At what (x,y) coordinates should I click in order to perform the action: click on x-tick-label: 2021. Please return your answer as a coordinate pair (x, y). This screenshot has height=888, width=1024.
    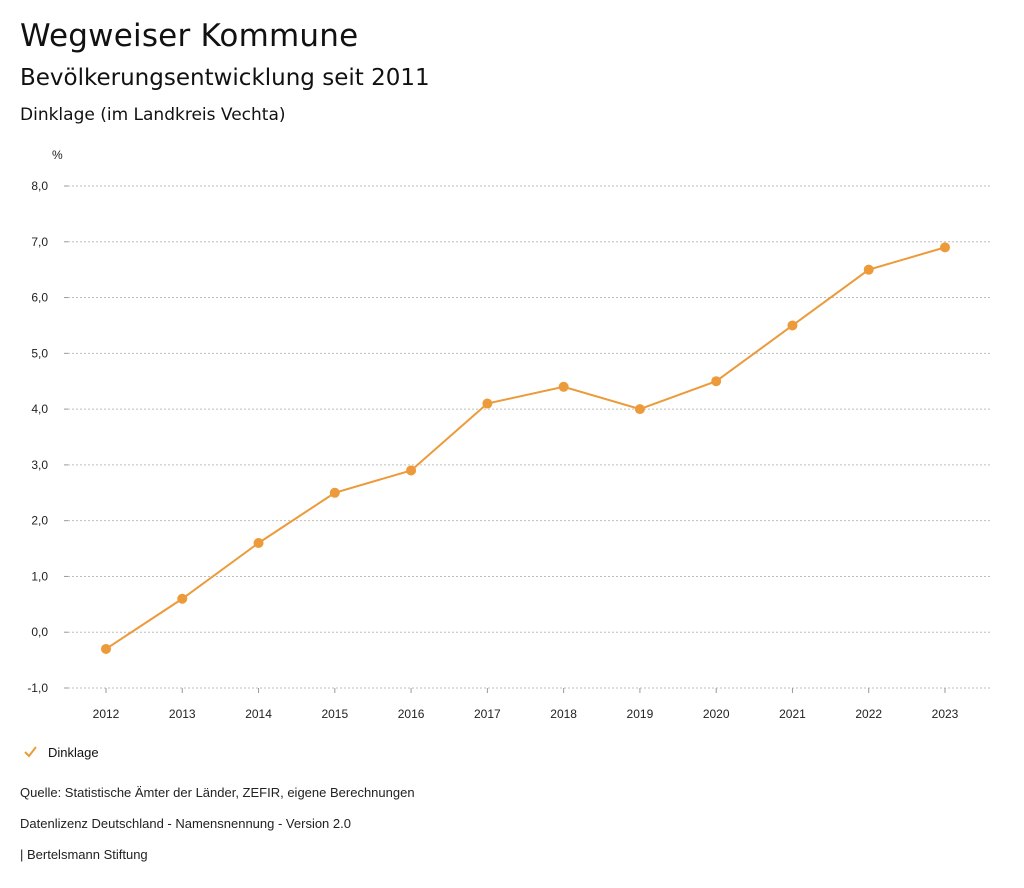
    Looking at the image, I should click on (792, 714).